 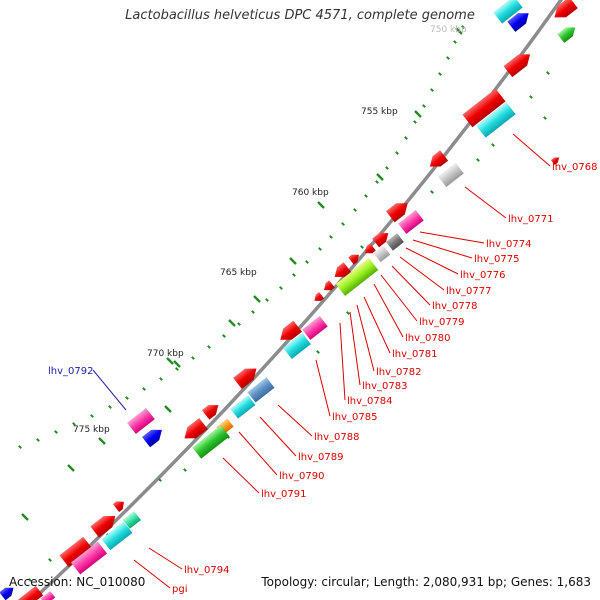 What do you see at coordinates (468, 291) in the screenshot?
I see `gene-label-lhv-0777: lhv_0777` at bounding box center [468, 291].